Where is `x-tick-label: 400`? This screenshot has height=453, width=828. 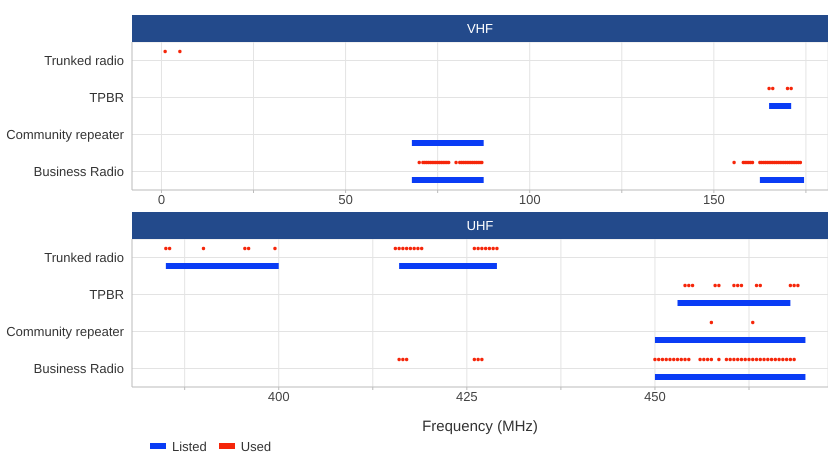 x-tick-label: 400 is located at coordinates (279, 396).